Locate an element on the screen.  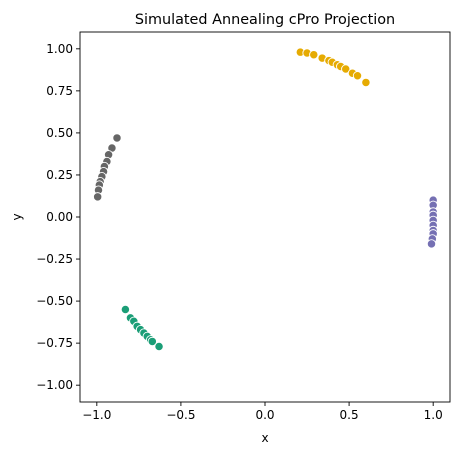
y-tick-label: 0.25 is located at coordinates (59, 175).